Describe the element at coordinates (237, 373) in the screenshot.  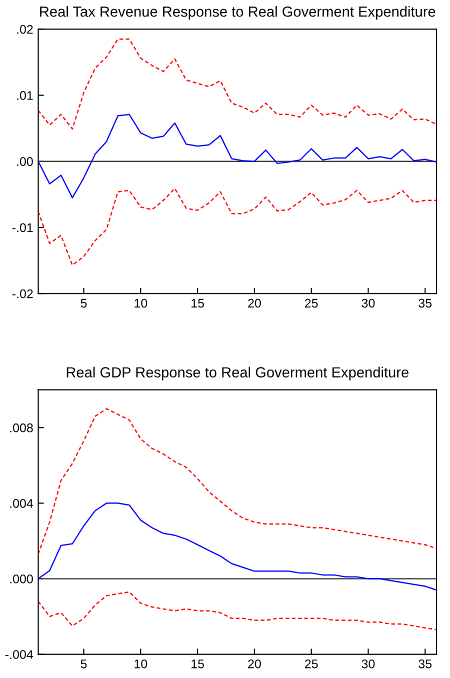
I see `chart-title: Real GDP Response to Real Goverment Expenditure` at that location.